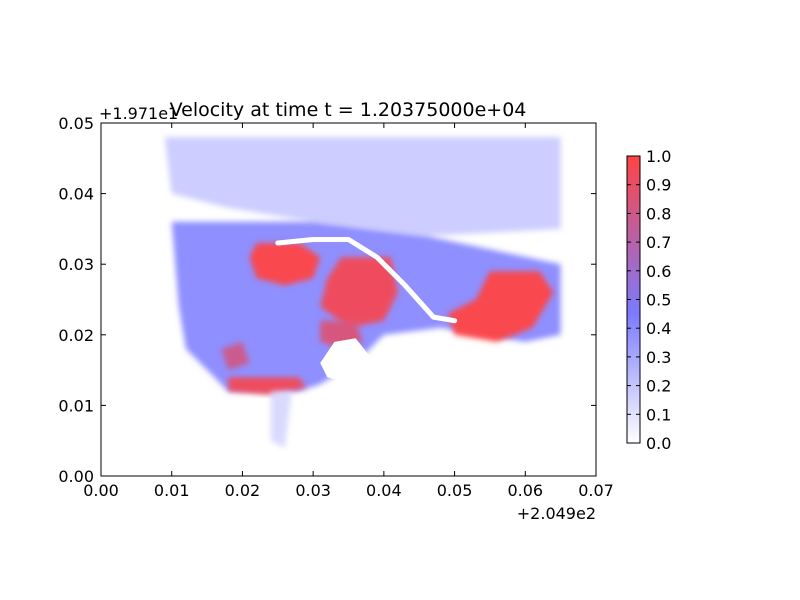  What do you see at coordinates (345, 359) in the screenshot?
I see `field-region-inner-island` at bounding box center [345, 359].